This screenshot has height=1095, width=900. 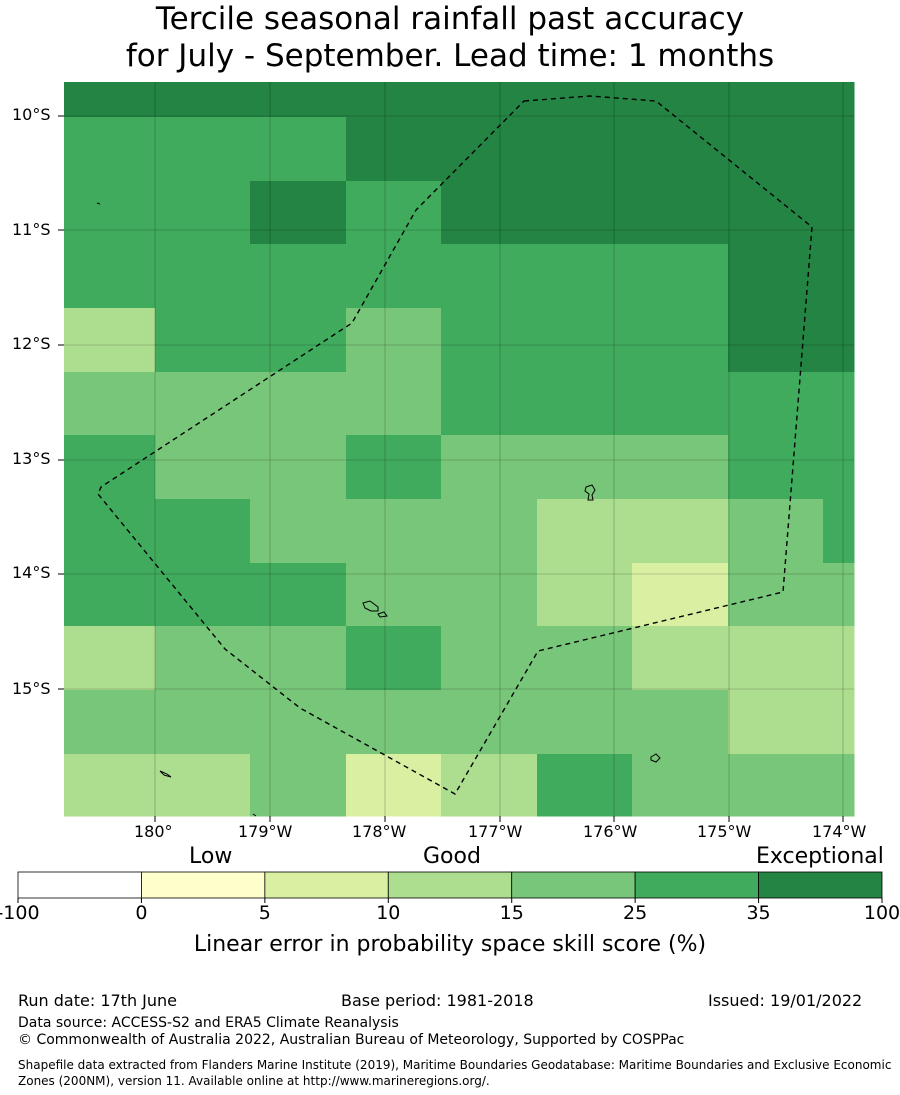 I want to click on colorbar-tick-label: 25, so click(x=635, y=913).